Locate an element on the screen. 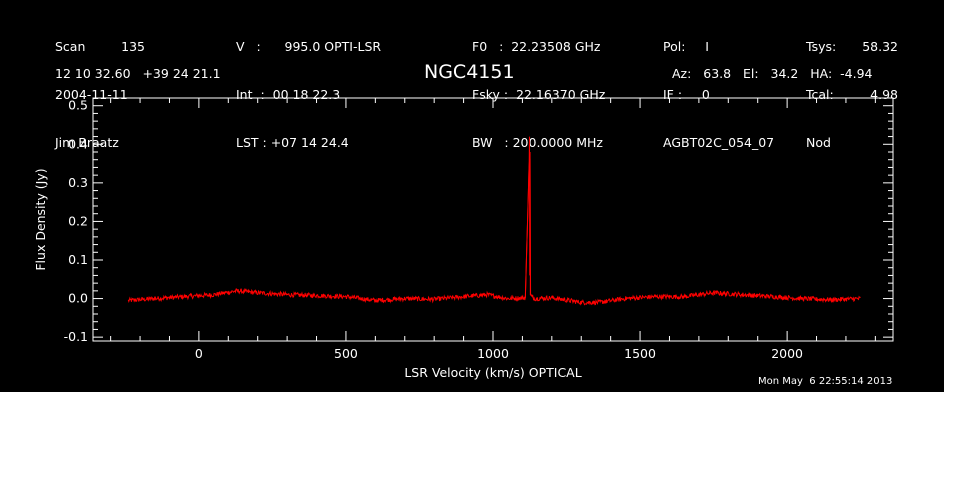 The height and width of the screenshot is (490, 962). header-tsys-labels: Tsys: Tcal: Nod is located at coordinates (821, 87).